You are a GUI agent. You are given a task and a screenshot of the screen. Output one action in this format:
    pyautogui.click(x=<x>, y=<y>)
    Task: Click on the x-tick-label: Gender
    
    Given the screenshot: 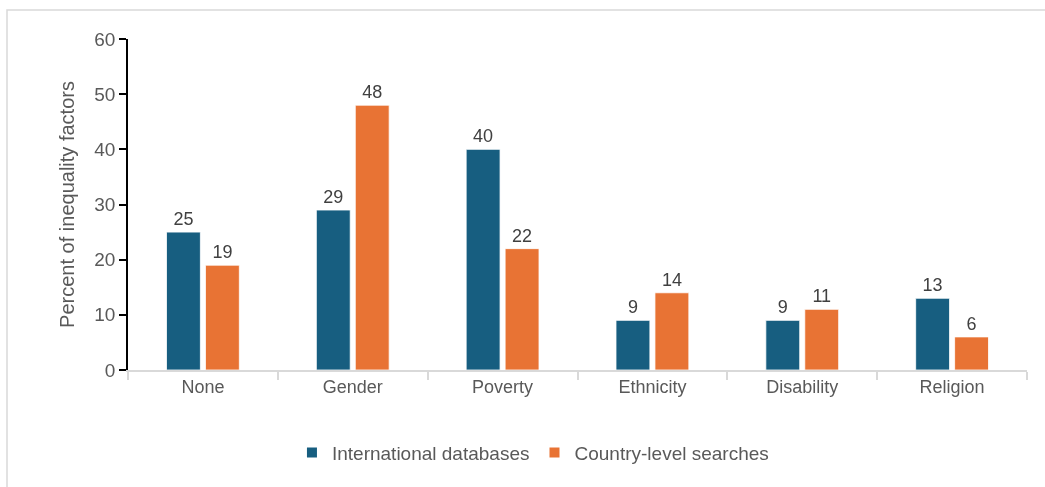 What is the action you would take?
    pyautogui.click(x=352, y=387)
    